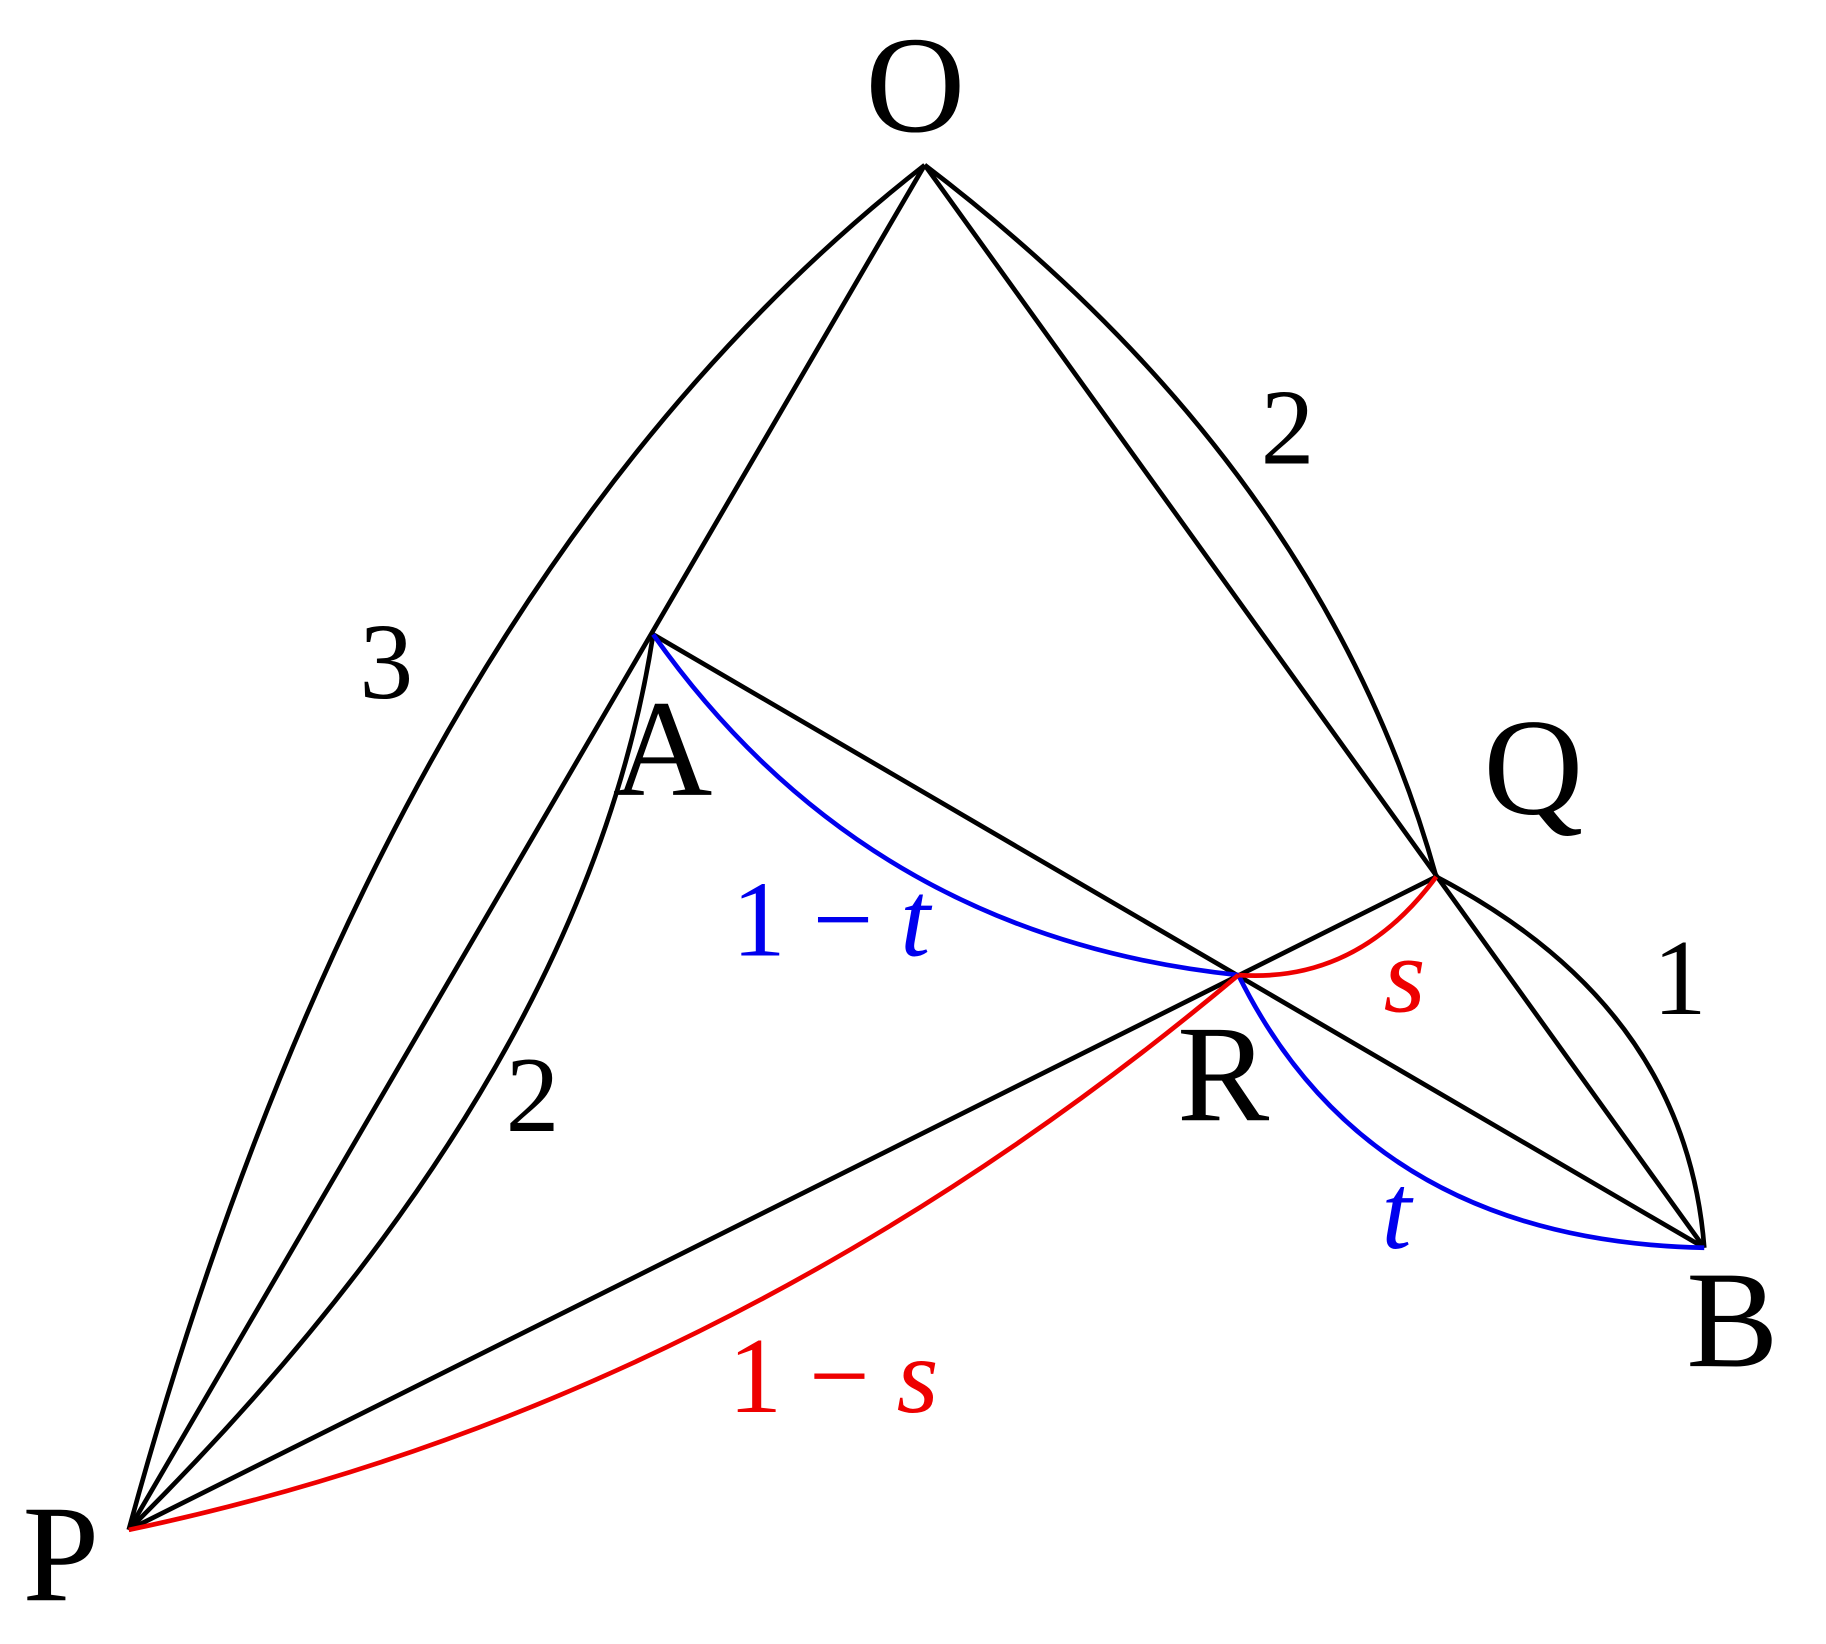  I want to click on ratio-label: 1 − s, so click(833, 1376).